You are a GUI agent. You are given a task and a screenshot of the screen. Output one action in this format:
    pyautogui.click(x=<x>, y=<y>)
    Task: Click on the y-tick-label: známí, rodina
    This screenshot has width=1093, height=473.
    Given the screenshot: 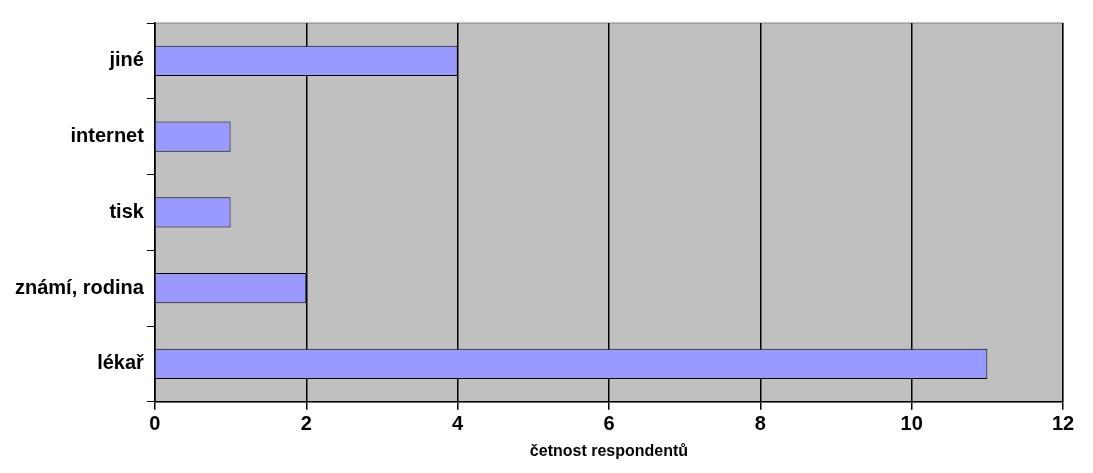 What is the action you would take?
    pyautogui.click(x=80, y=286)
    